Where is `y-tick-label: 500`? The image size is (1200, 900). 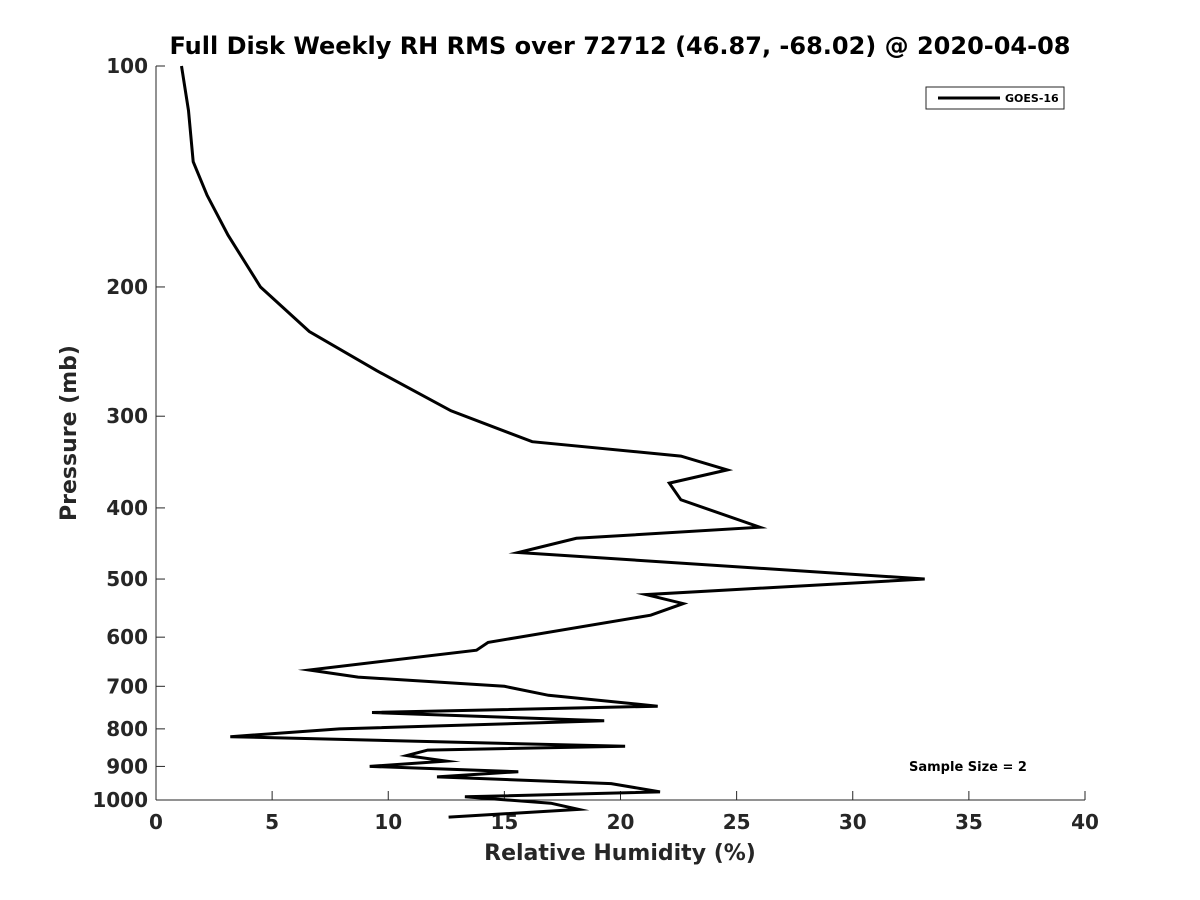
y-tick-label: 500 is located at coordinates (127, 579).